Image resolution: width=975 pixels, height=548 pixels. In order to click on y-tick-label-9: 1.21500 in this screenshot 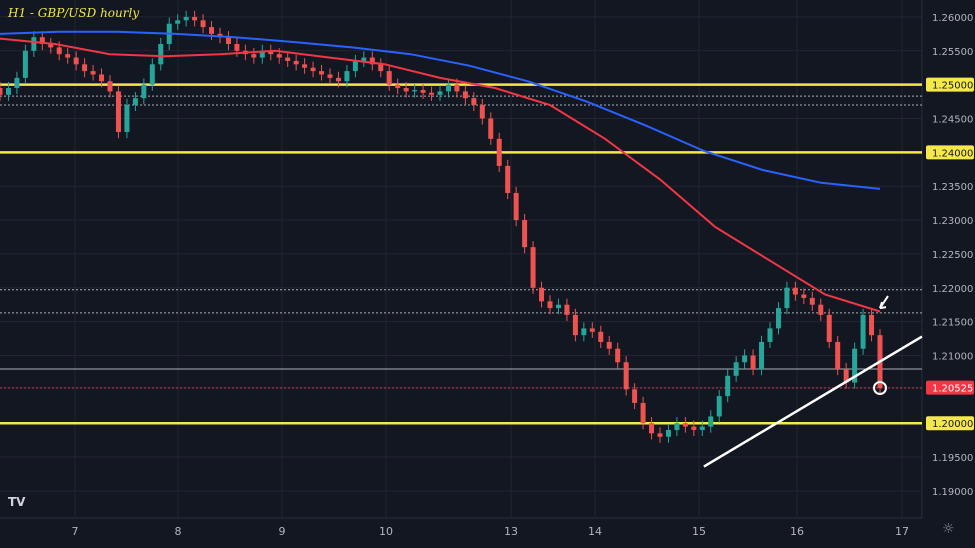, I will do `click(952, 323)`.